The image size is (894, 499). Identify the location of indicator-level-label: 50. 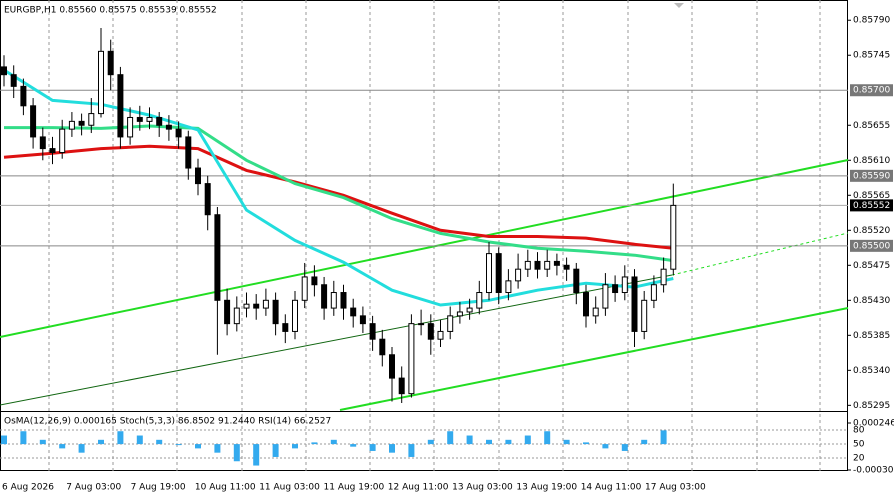
(859, 445).